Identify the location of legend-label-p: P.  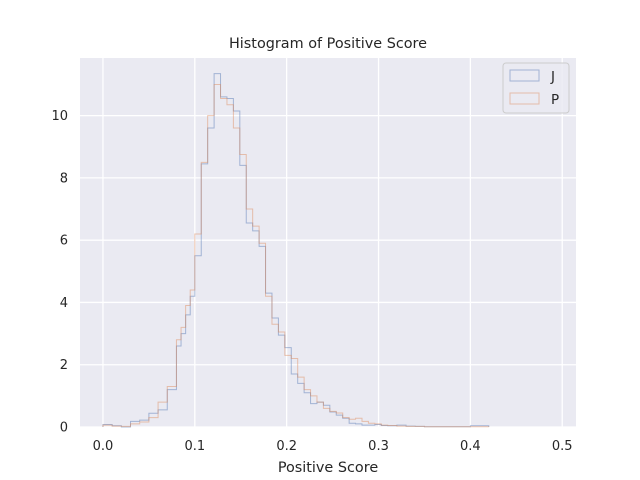
(555, 100).